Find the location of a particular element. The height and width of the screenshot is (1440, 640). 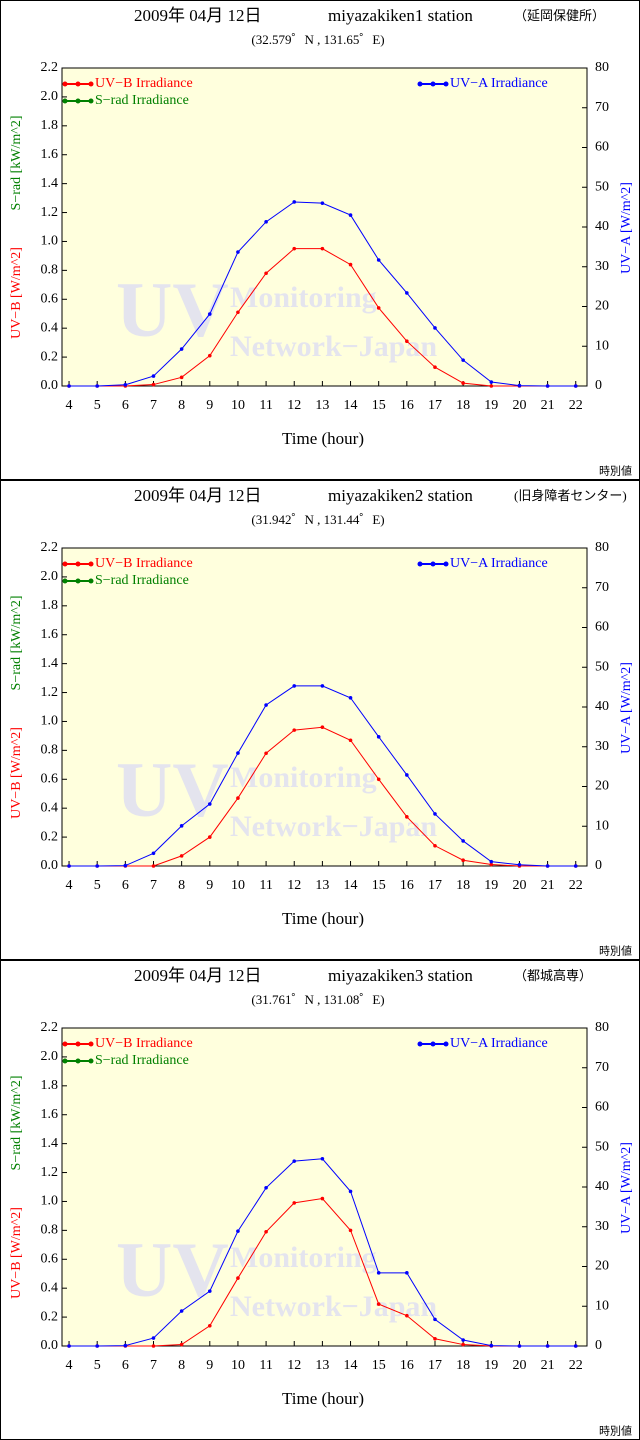

watermark: UV is located at coordinates (172, 309).